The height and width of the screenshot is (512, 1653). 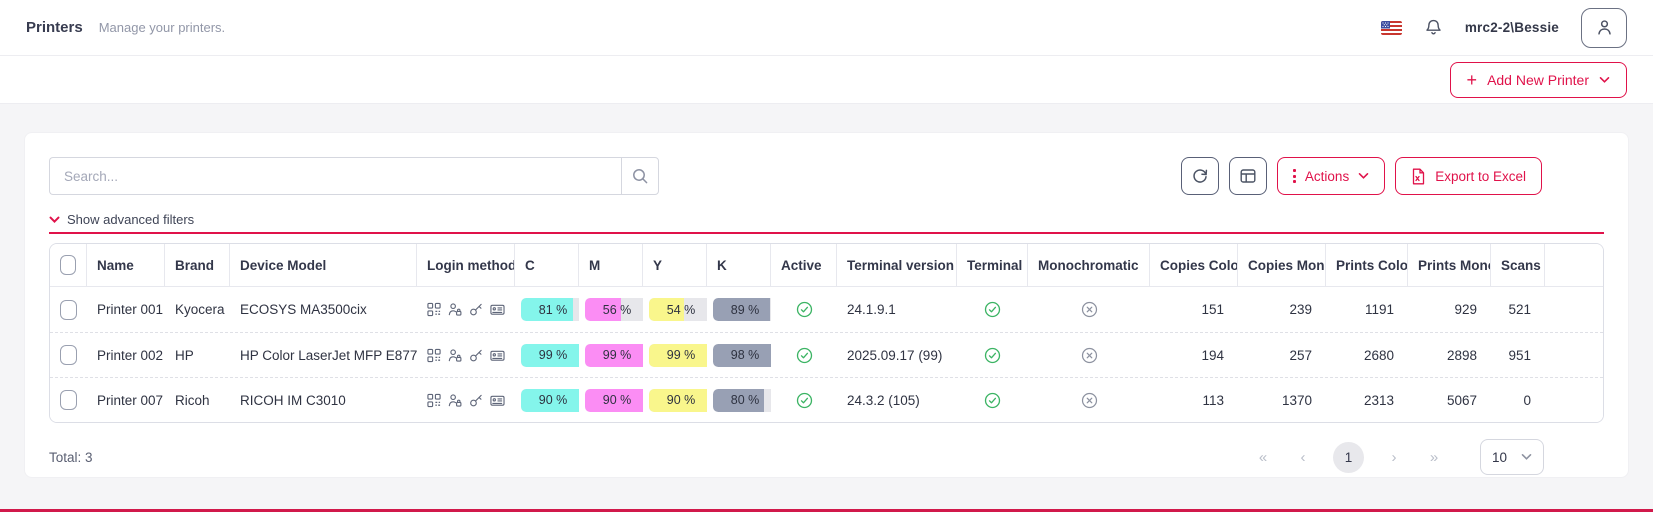 What do you see at coordinates (434, 400) in the screenshot?
I see `qr-code-icon` at bounding box center [434, 400].